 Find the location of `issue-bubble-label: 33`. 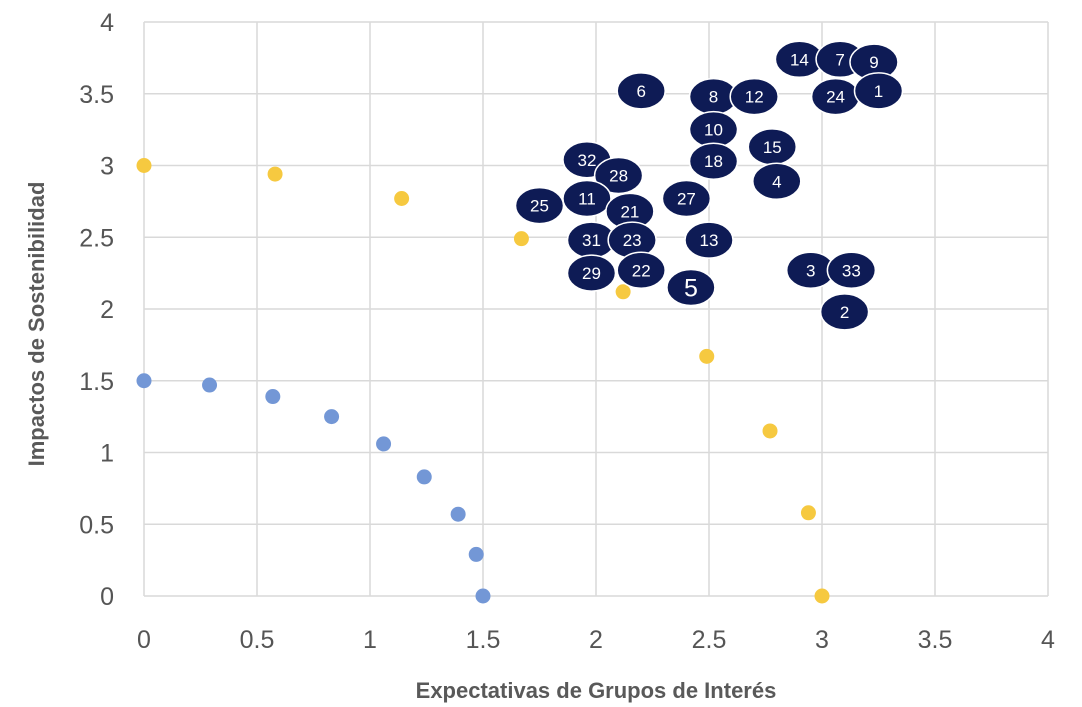

issue-bubble-label: 33 is located at coordinates (851, 270).